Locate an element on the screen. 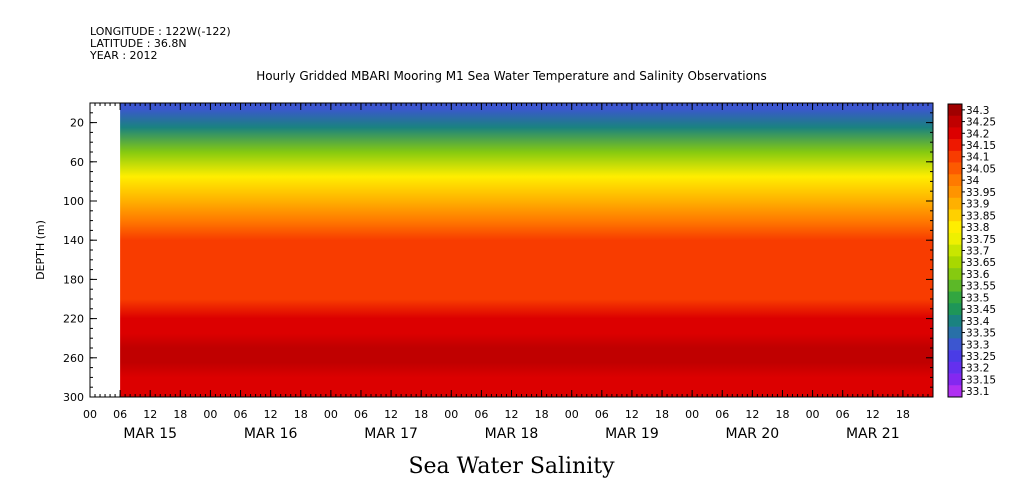  x-day-label: MAR 19 is located at coordinates (632, 434).